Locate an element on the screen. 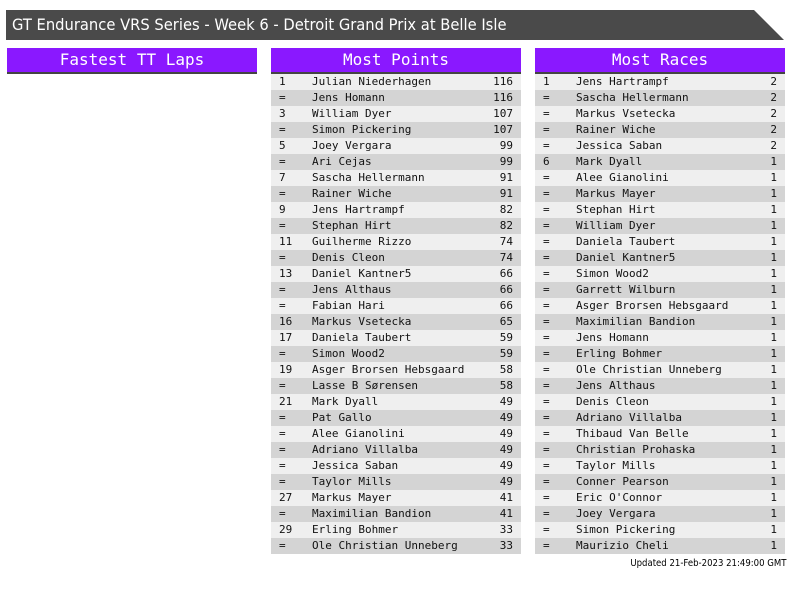 This screenshot has width=800, height=600. name: Daniel Kantner5 is located at coordinates (362, 273).